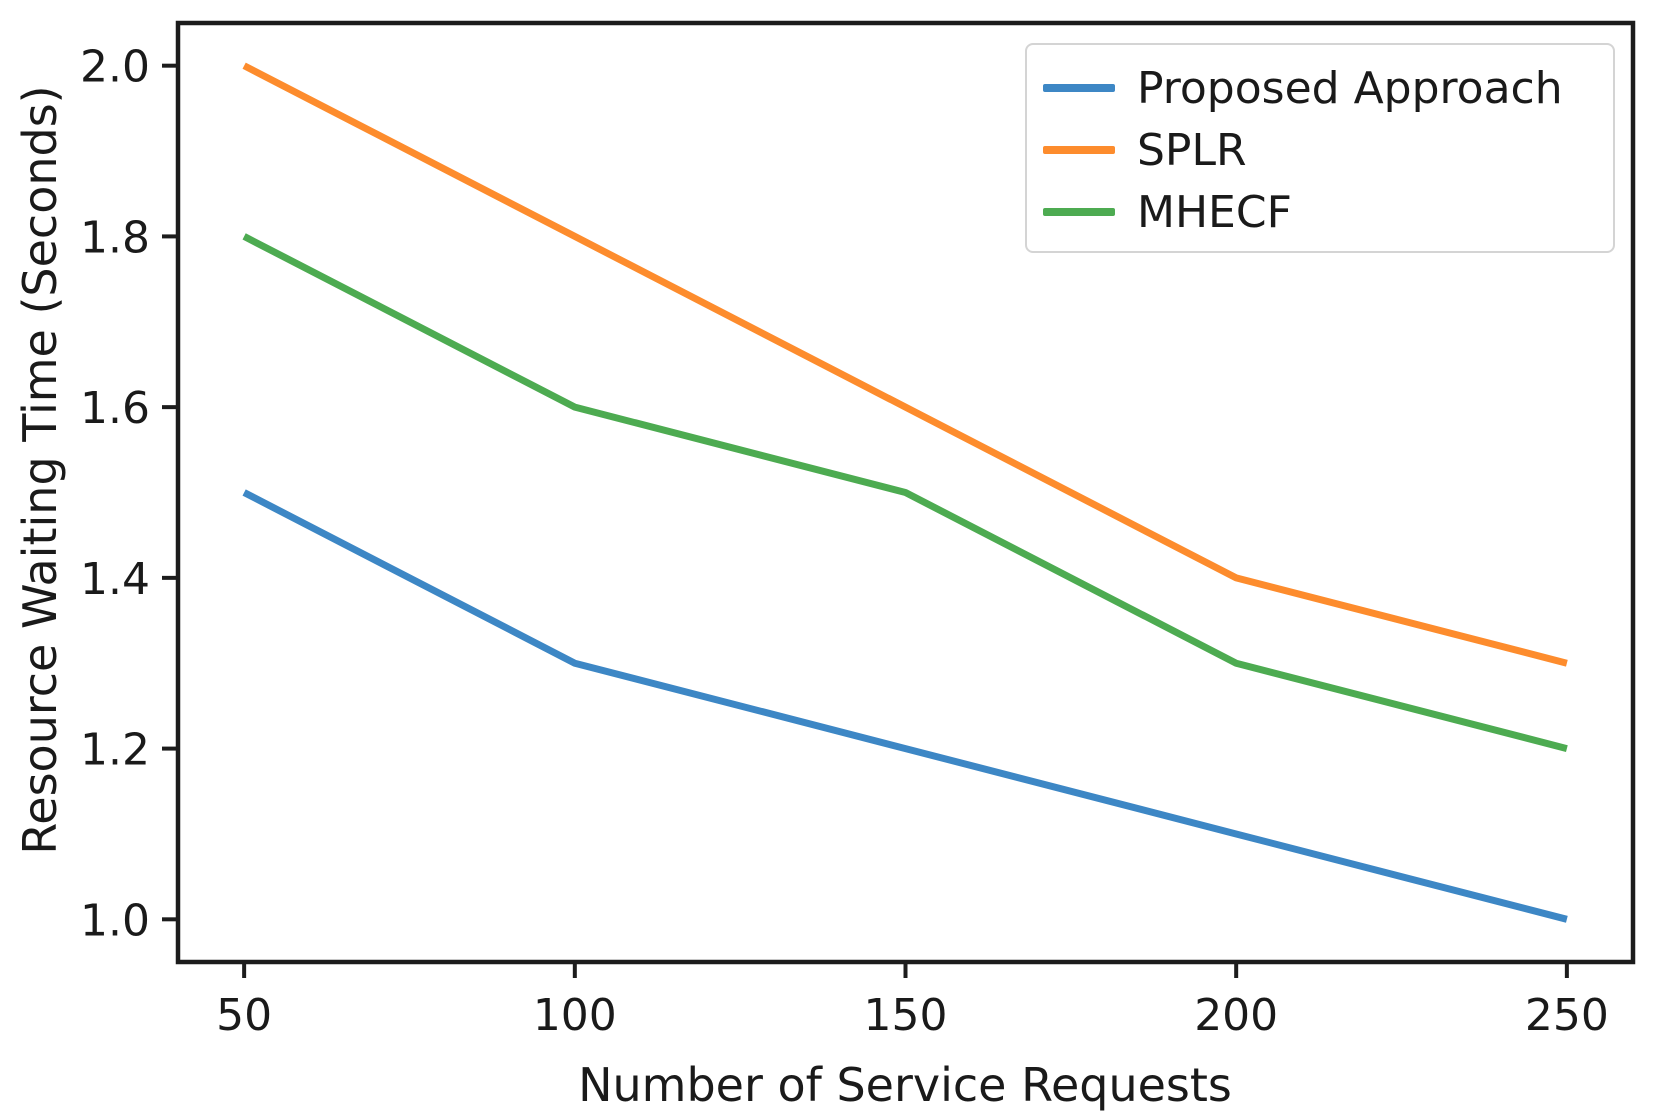  Describe the element at coordinates (115, 920) in the screenshot. I see `y-tick-label: 1.0` at that location.